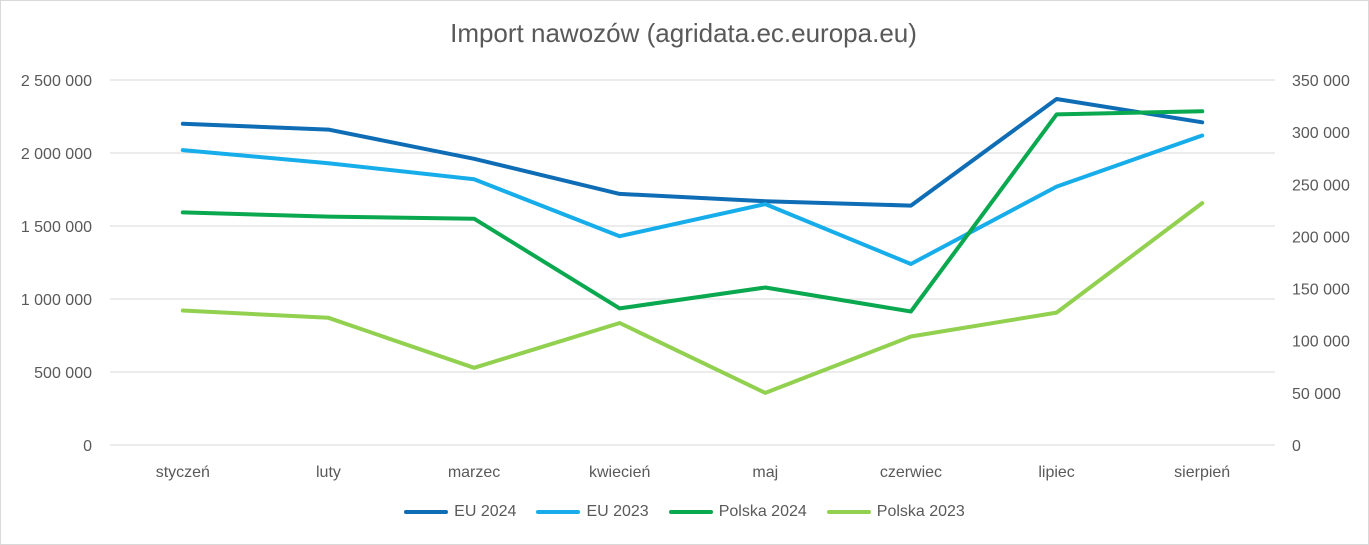  What do you see at coordinates (1321, 81) in the screenshot?
I see `right-tick-label: 350 000` at bounding box center [1321, 81].